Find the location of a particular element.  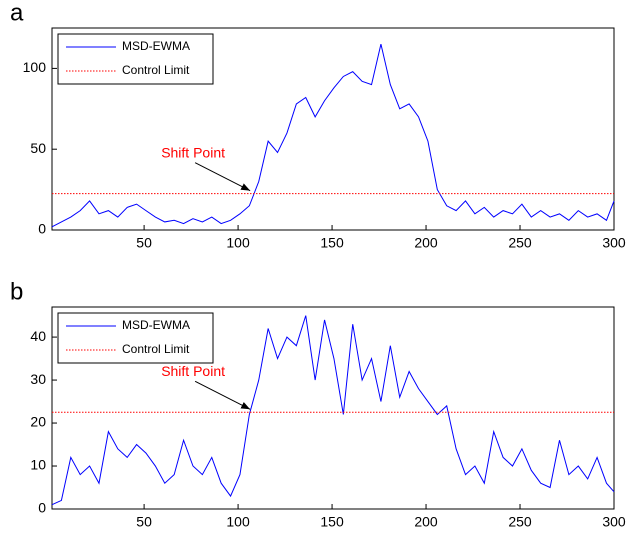

y-tick-label: 30 is located at coordinates (38, 379).